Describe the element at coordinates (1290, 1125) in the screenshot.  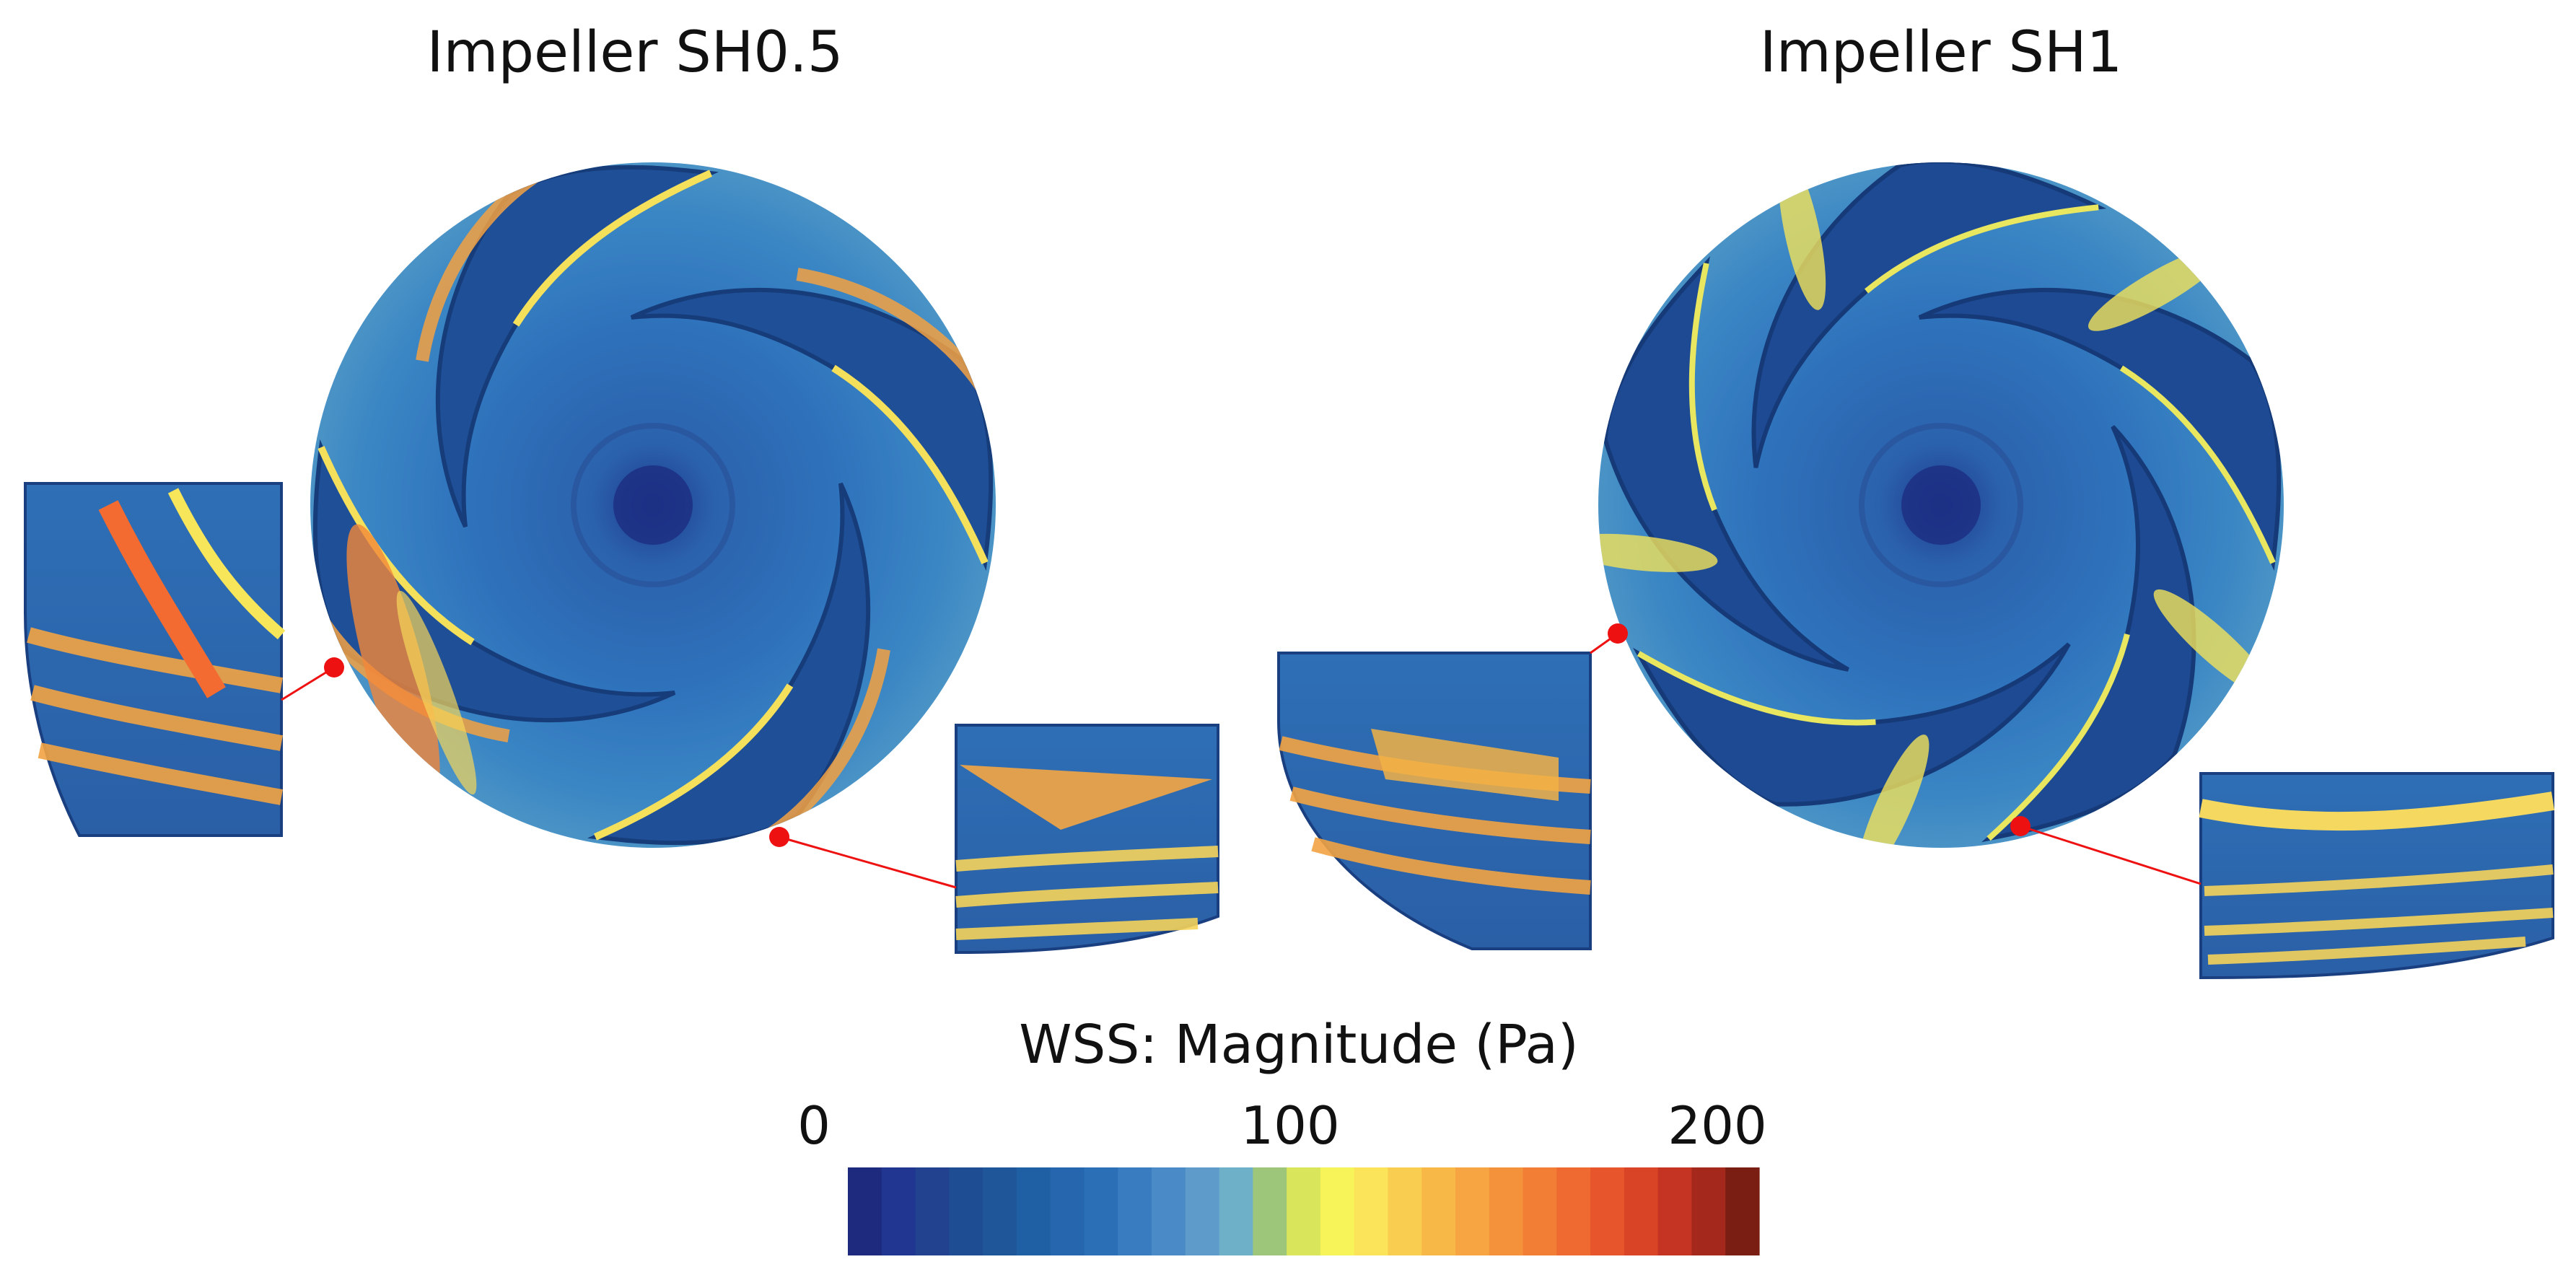
I see `colorbar-tick-mid: 100` at that location.